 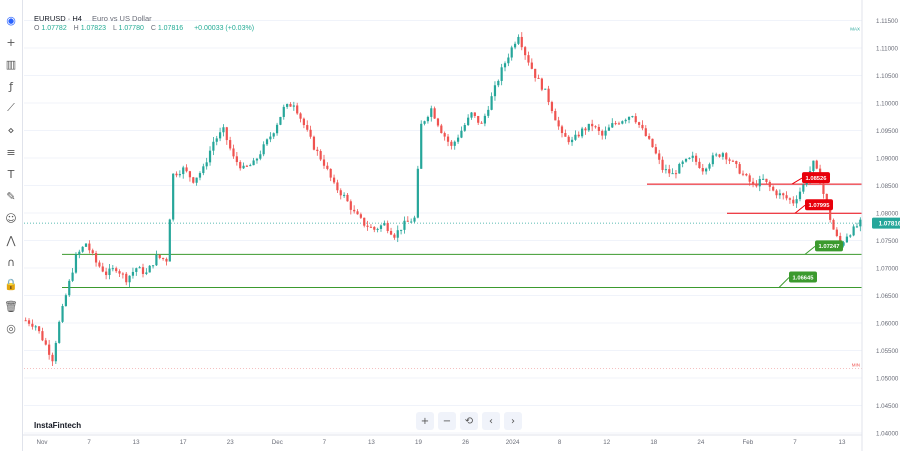 I want to click on reset-button: ⟲, so click(x=469, y=421).